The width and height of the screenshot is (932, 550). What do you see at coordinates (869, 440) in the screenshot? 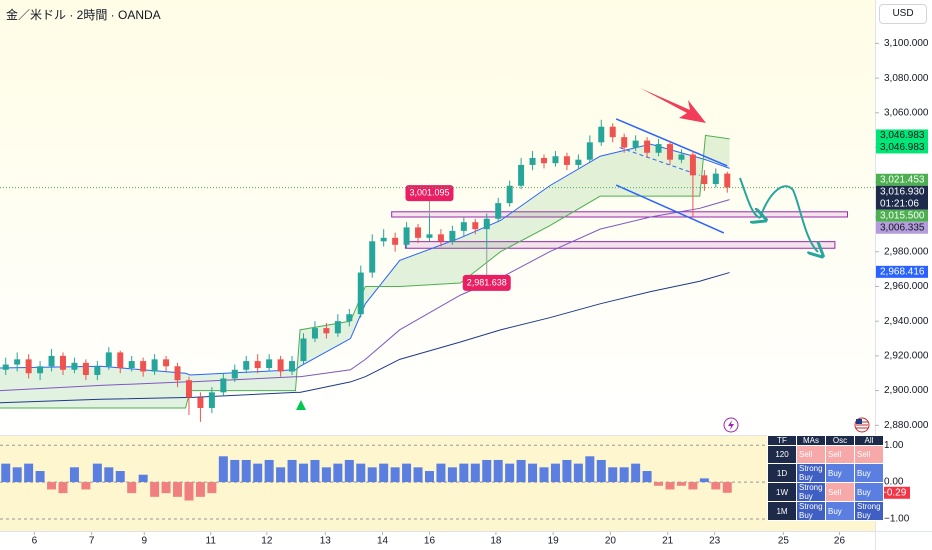
I see `table-header-cell: All` at bounding box center [869, 440].